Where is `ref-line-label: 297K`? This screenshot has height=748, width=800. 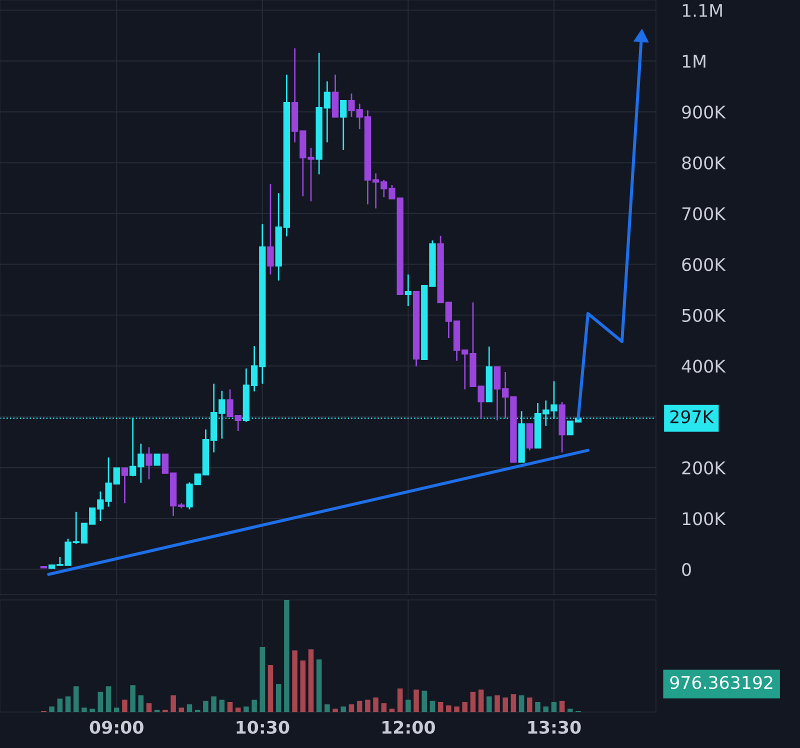
ref-line-label: 297K is located at coordinates (692, 417).